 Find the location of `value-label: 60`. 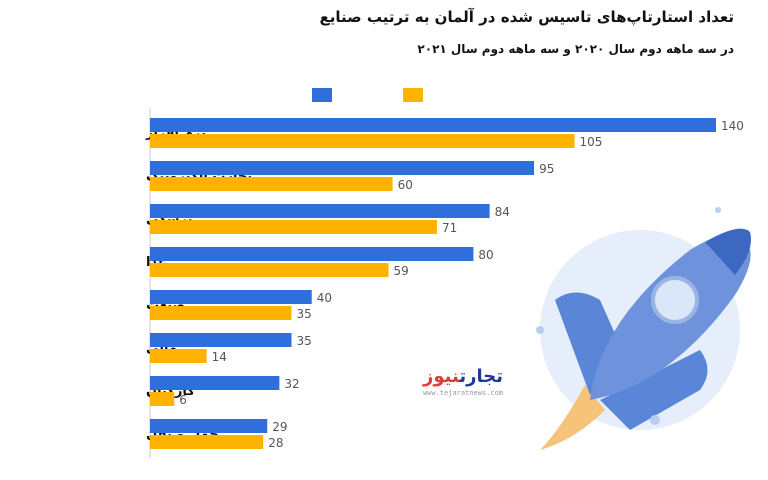

value-label: 60 is located at coordinates (405, 185).